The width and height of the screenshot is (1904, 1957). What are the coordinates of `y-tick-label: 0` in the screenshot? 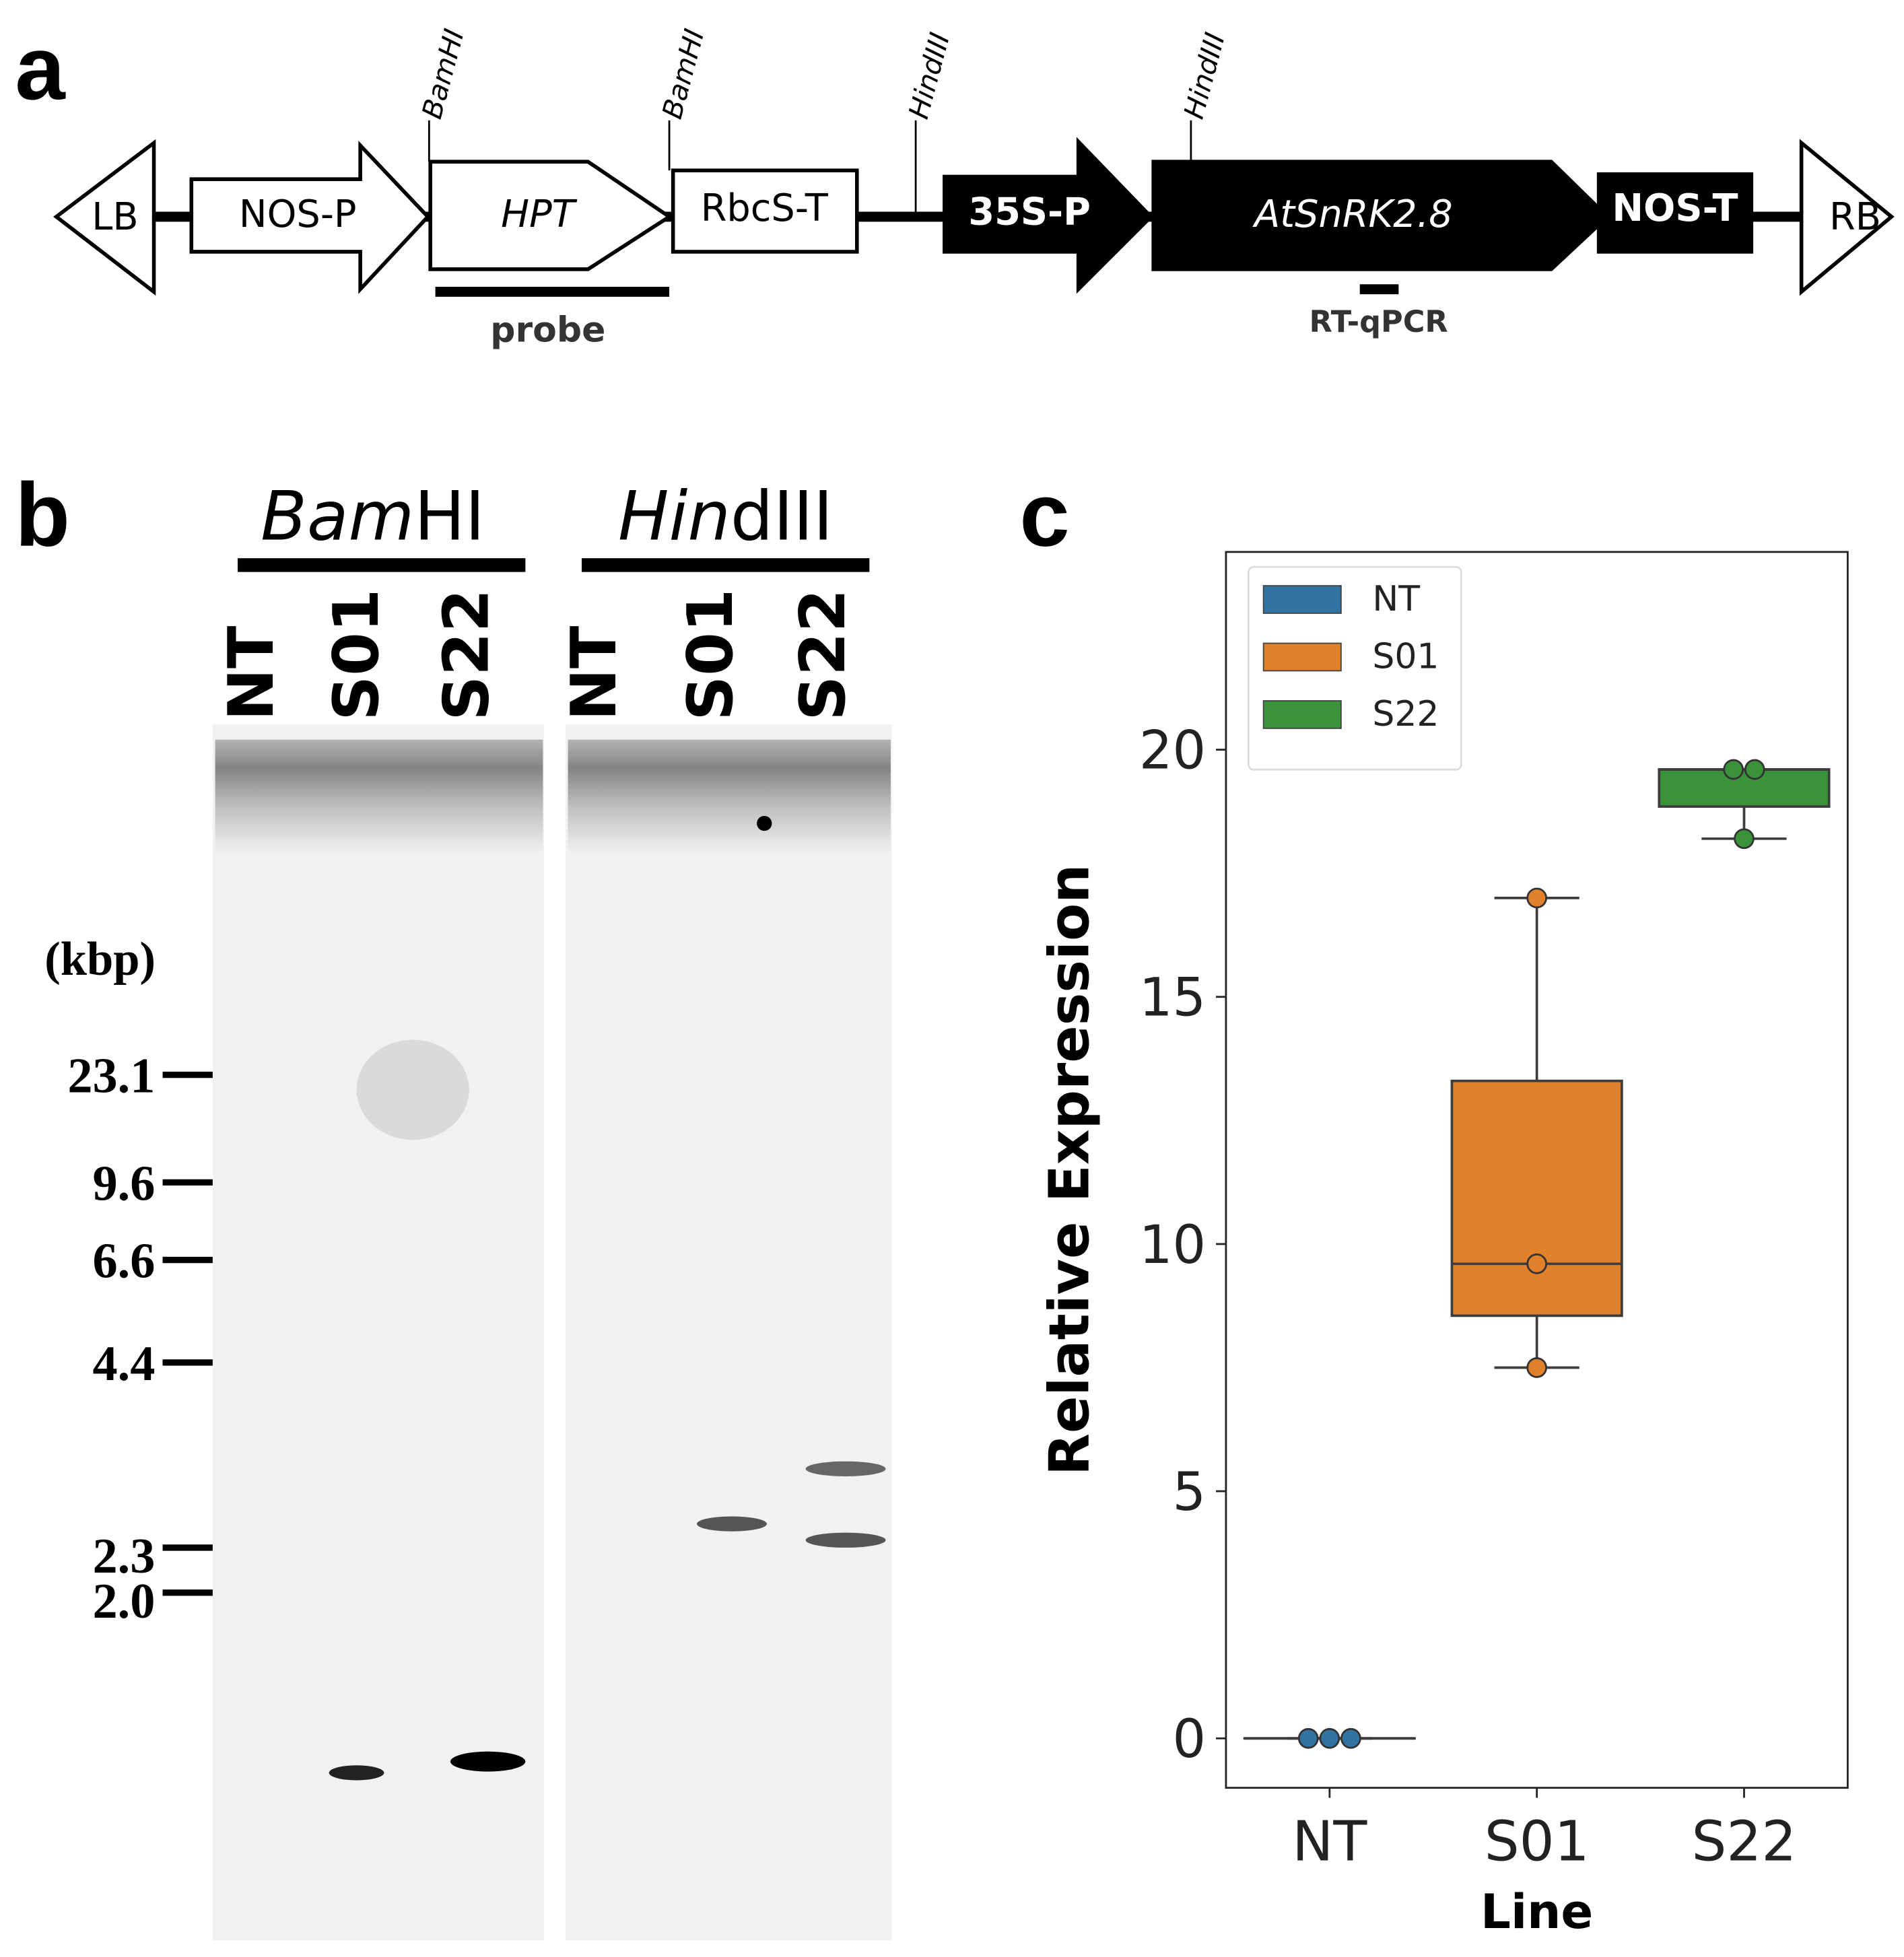 It's located at (1190, 1739).